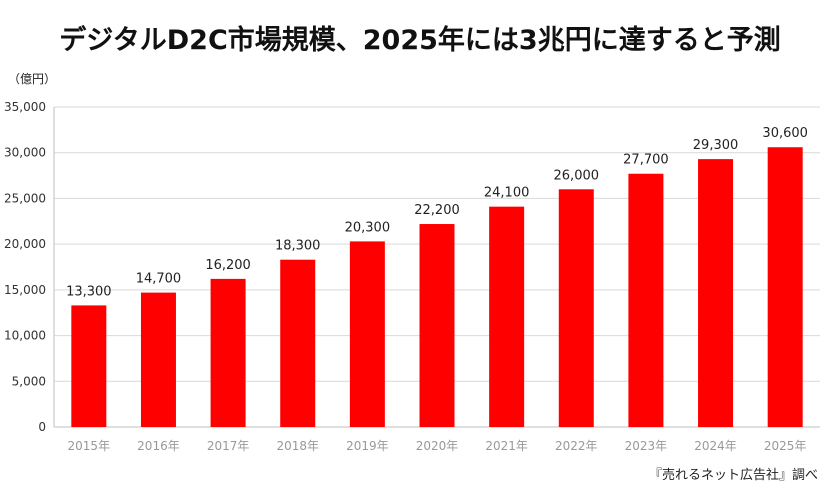 The width and height of the screenshot is (840, 492). I want to click on y-tick-label: 35,000, so click(25, 107).